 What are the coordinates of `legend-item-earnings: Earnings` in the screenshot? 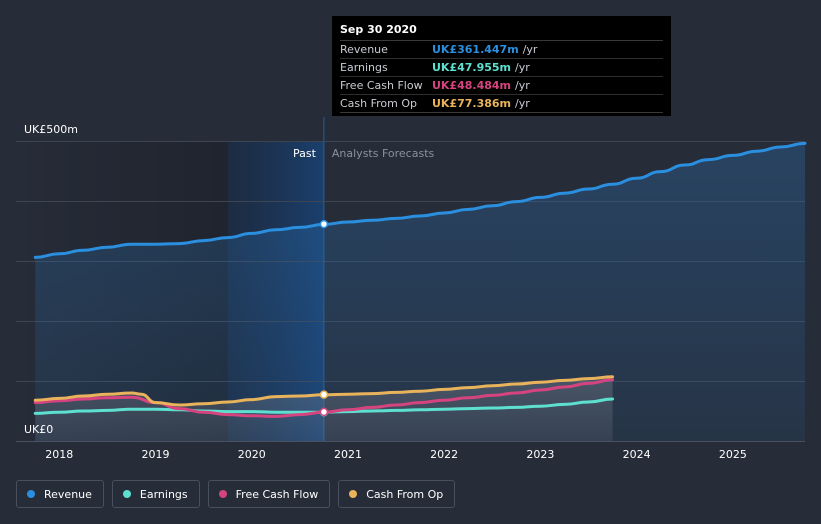 It's located at (155, 494).